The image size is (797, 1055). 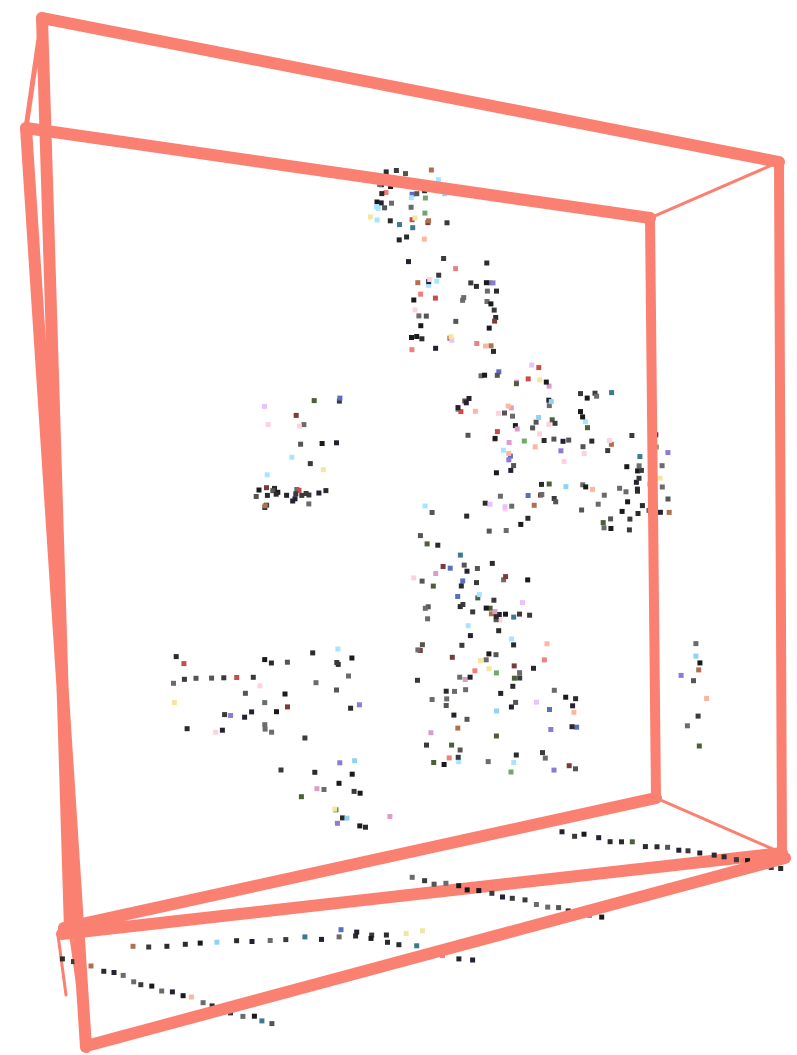 I want to click on box-back-right-edge, so click(x=780, y=507).